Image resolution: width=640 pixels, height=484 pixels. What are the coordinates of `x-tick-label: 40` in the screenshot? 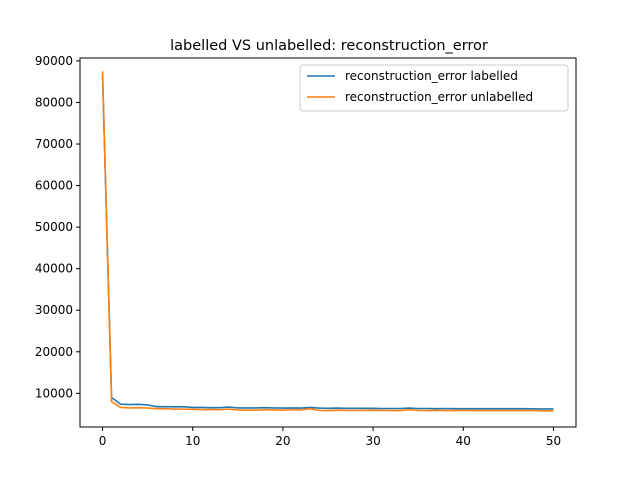 It's located at (463, 441).